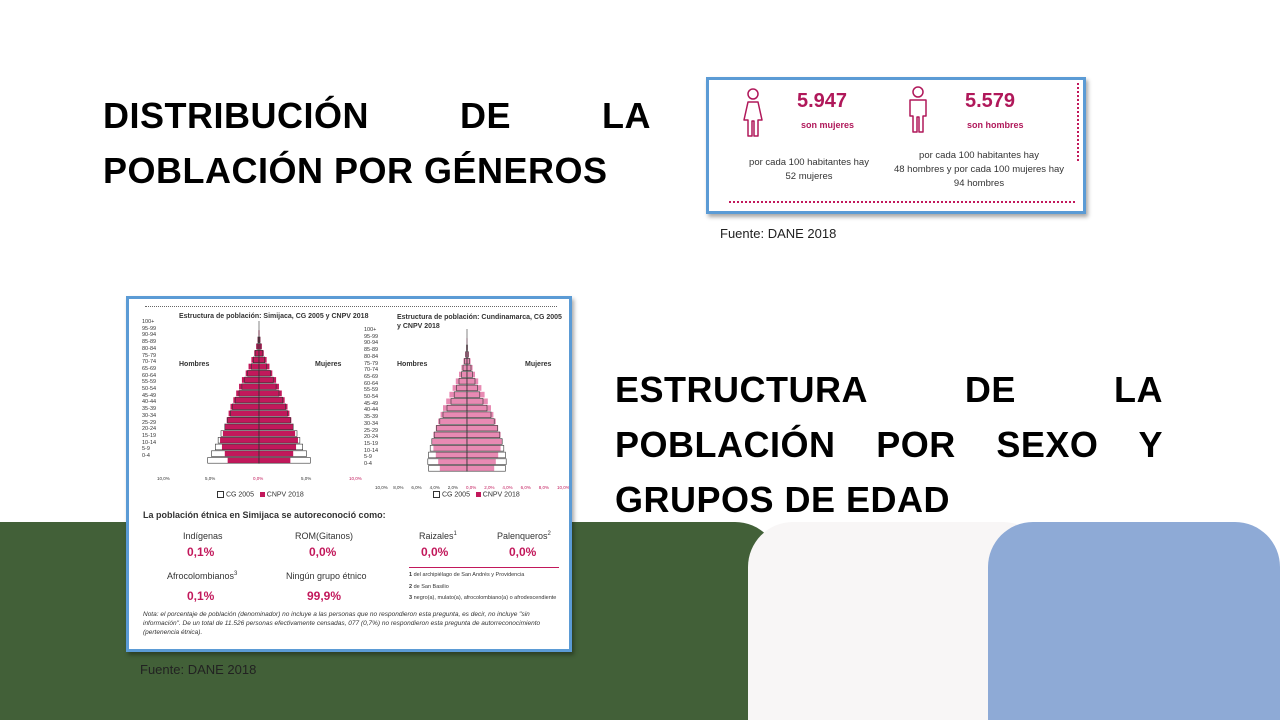  I want to click on age-label: 0-4, so click(146, 456).